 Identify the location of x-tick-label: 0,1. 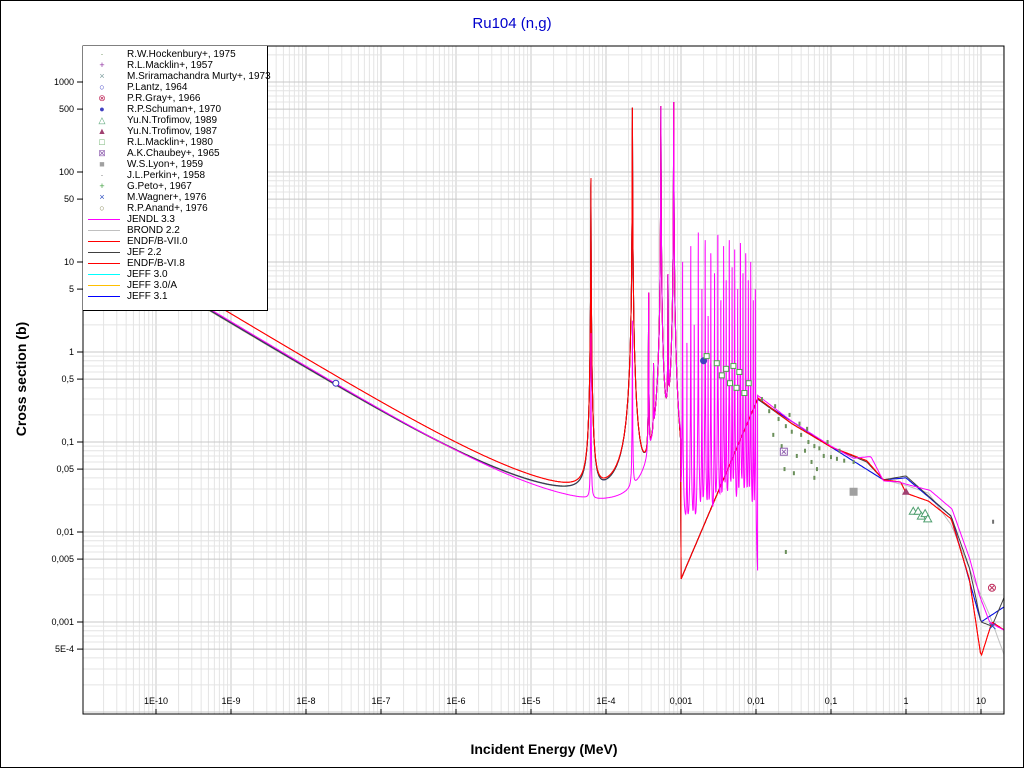
(831, 701).